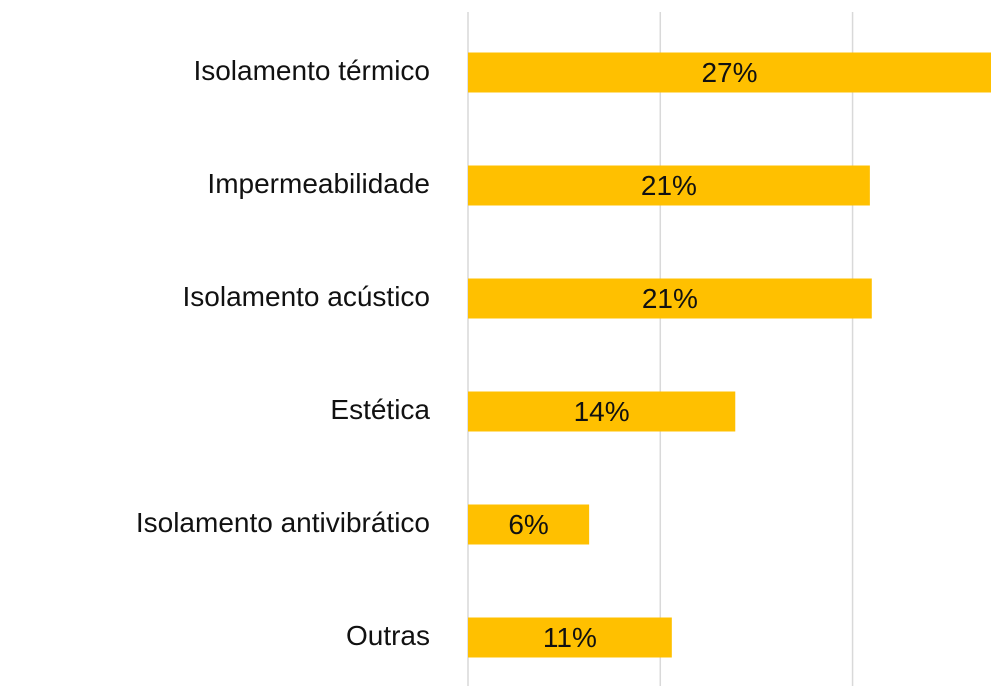  I want to click on value-label: 27%, so click(729, 72).